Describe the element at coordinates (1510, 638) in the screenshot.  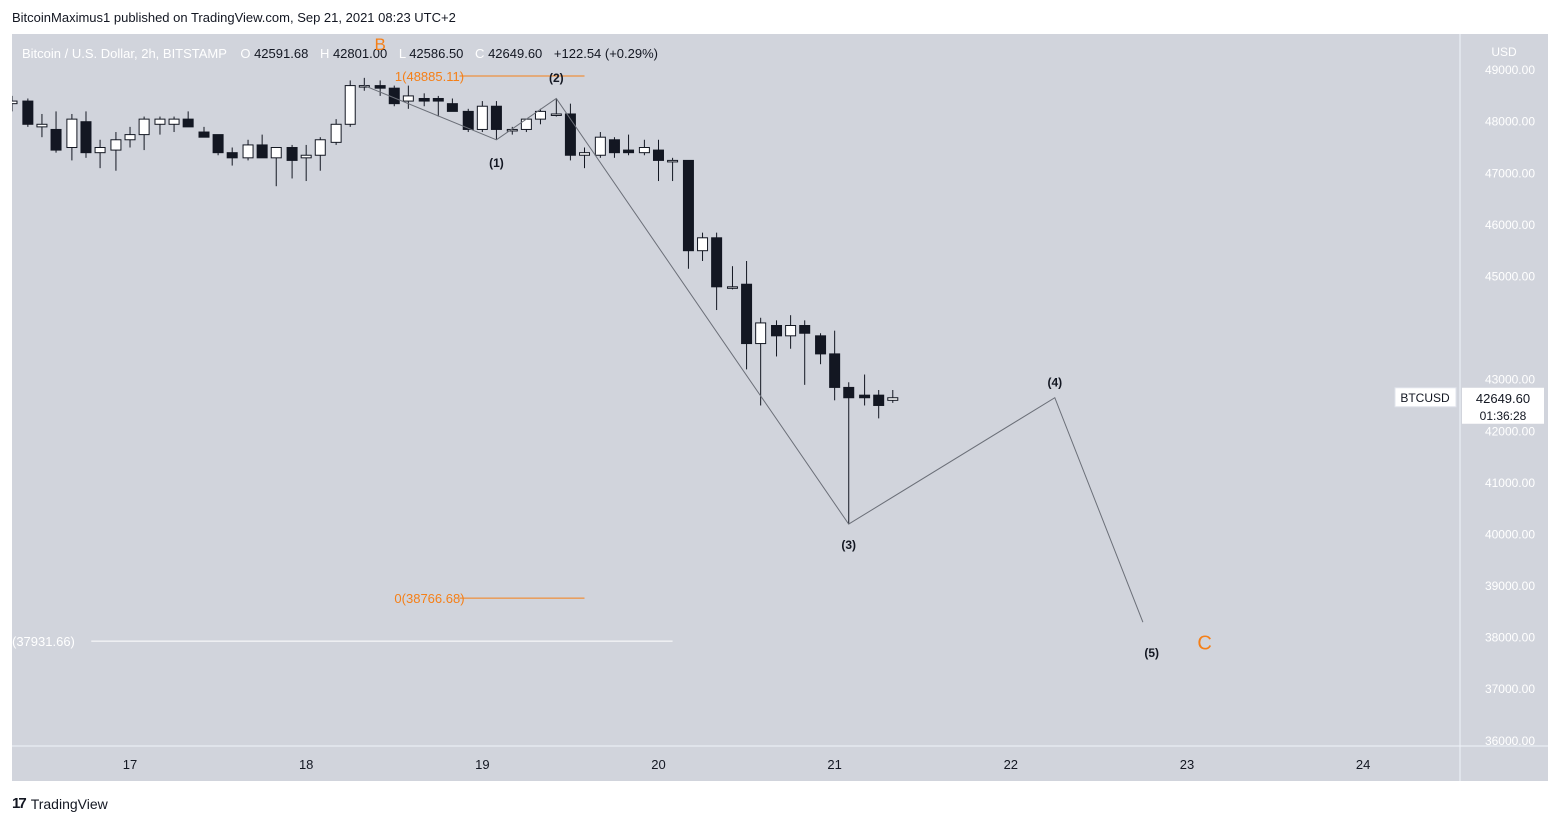
I see `y-tick-label: 38000.00` at that location.